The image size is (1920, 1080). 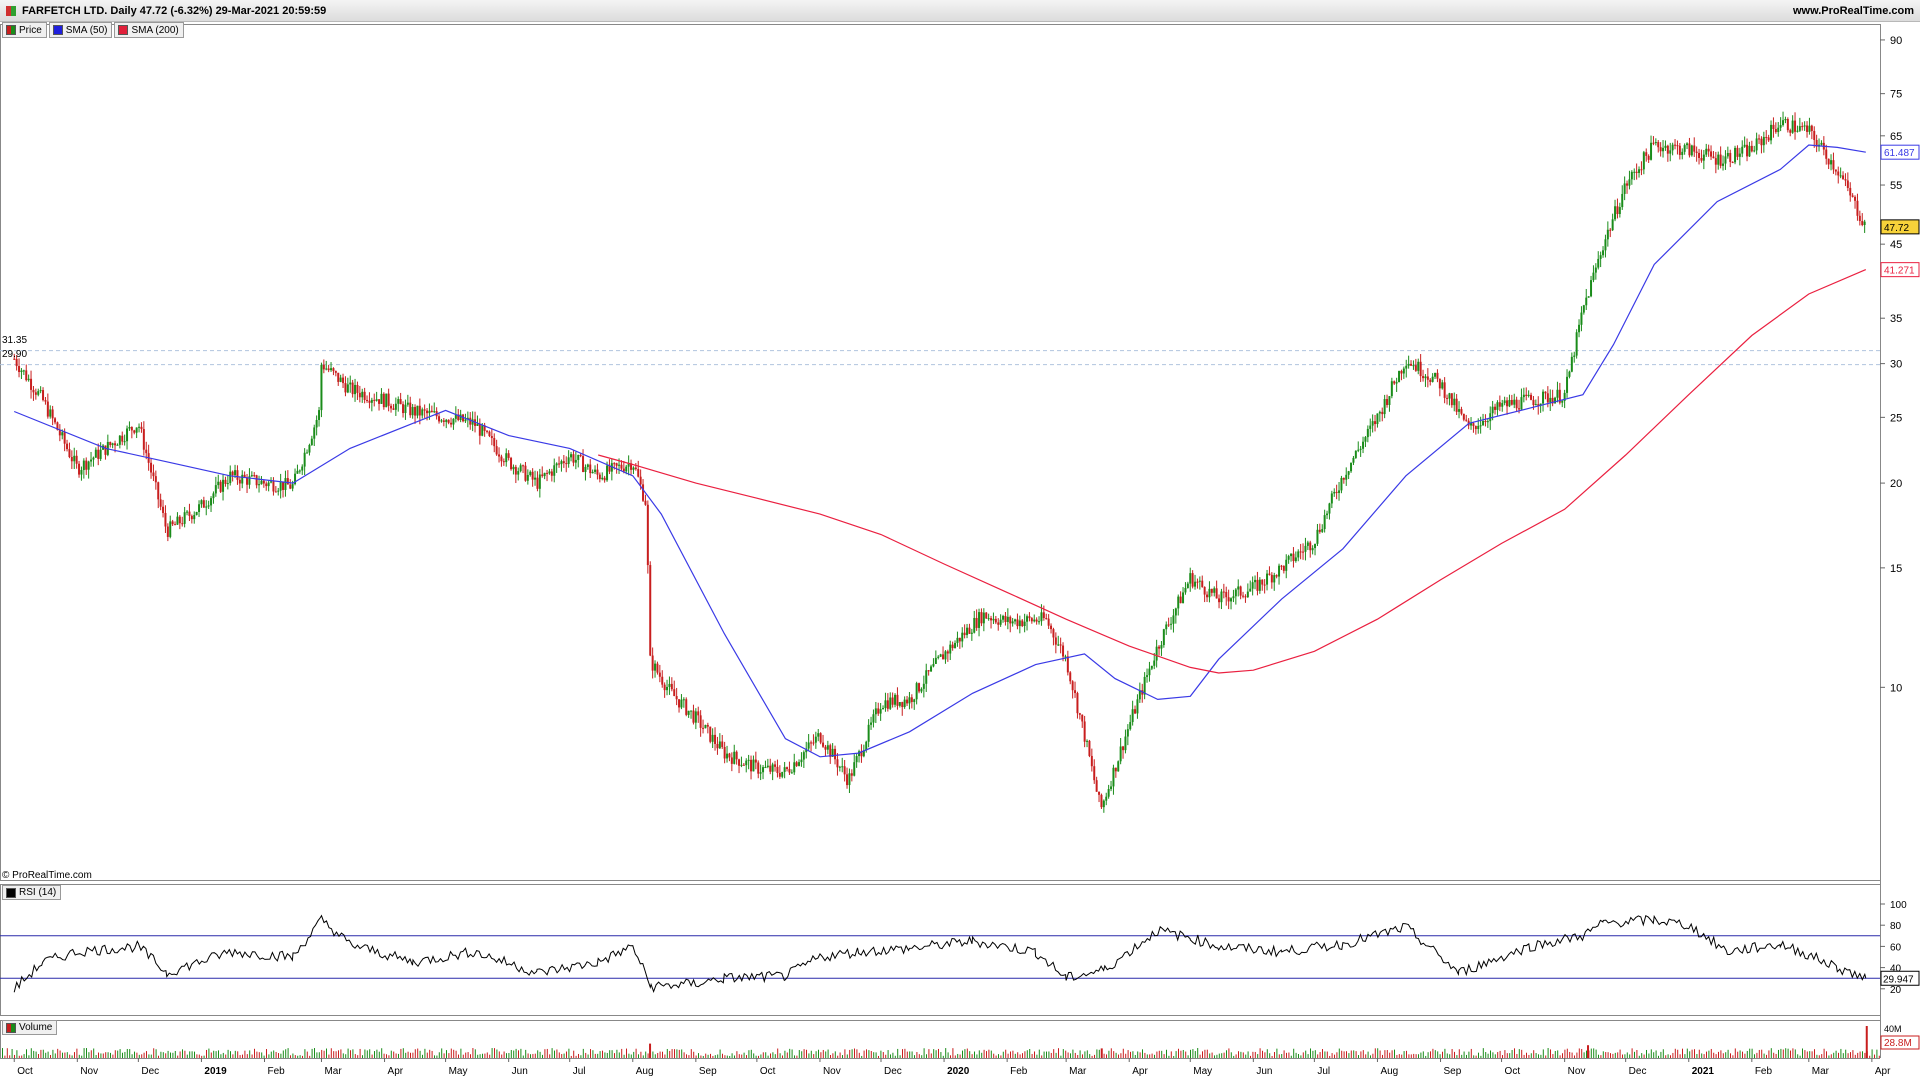 What do you see at coordinates (1764, 1071) in the screenshot?
I see `x-tick-label: Feb` at bounding box center [1764, 1071].